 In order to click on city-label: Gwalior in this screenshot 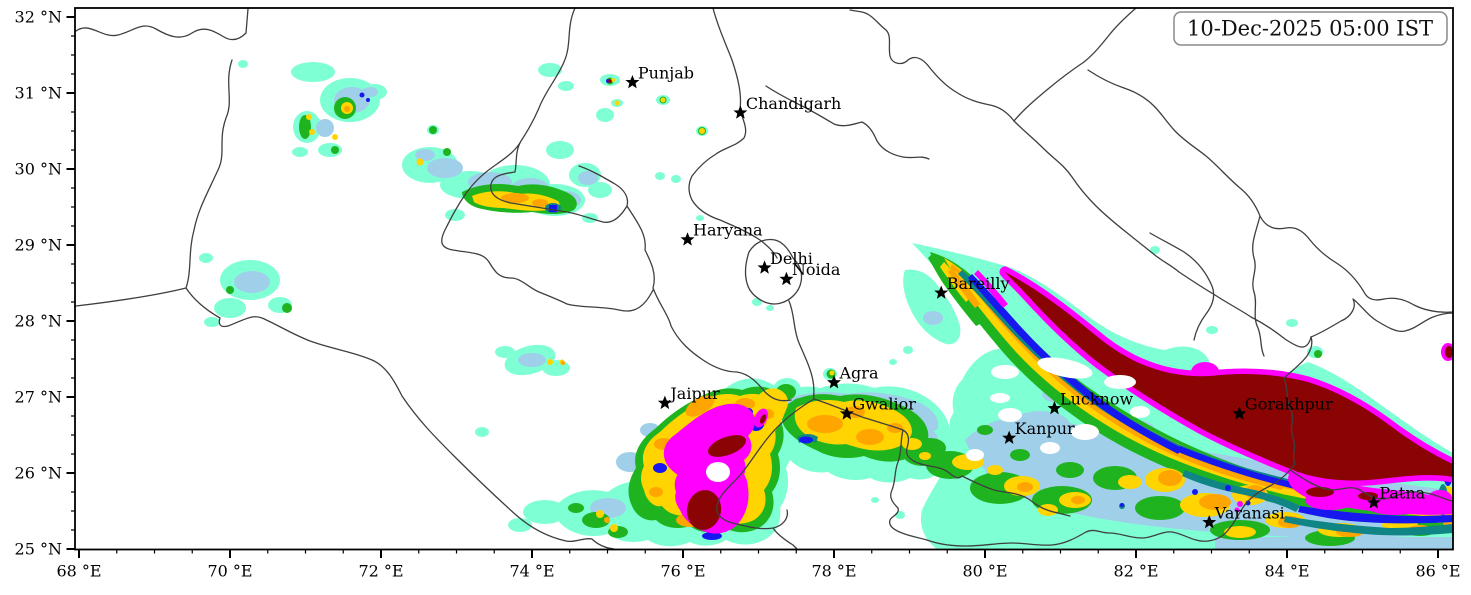, I will do `click(884, 404)`.